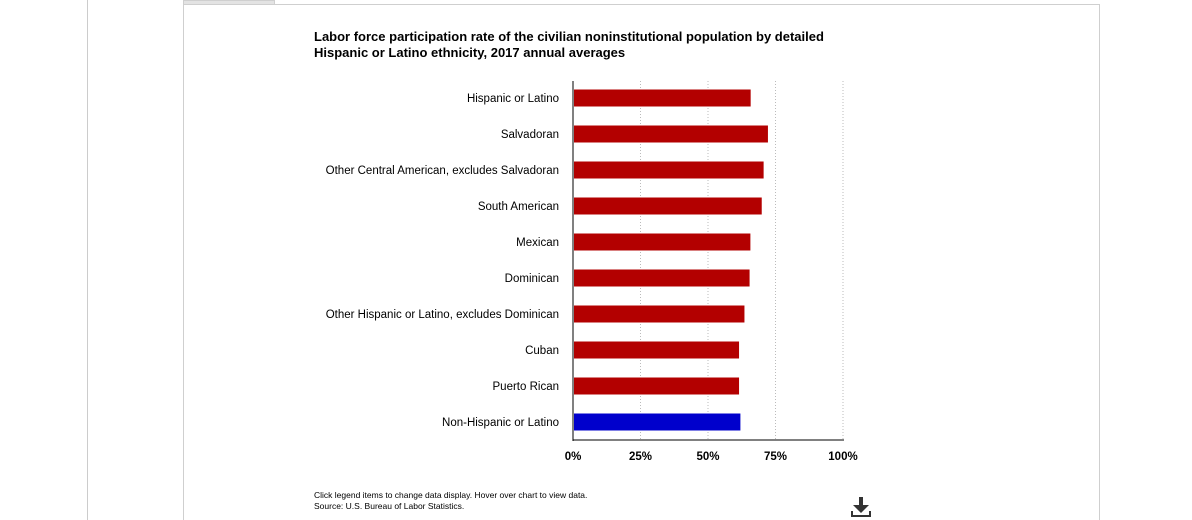 This screenshot has width=1192, height=520. Describe the element at coordinates (537, 243) in the screenshot. I see `category-label-5: Mexican` at that location.